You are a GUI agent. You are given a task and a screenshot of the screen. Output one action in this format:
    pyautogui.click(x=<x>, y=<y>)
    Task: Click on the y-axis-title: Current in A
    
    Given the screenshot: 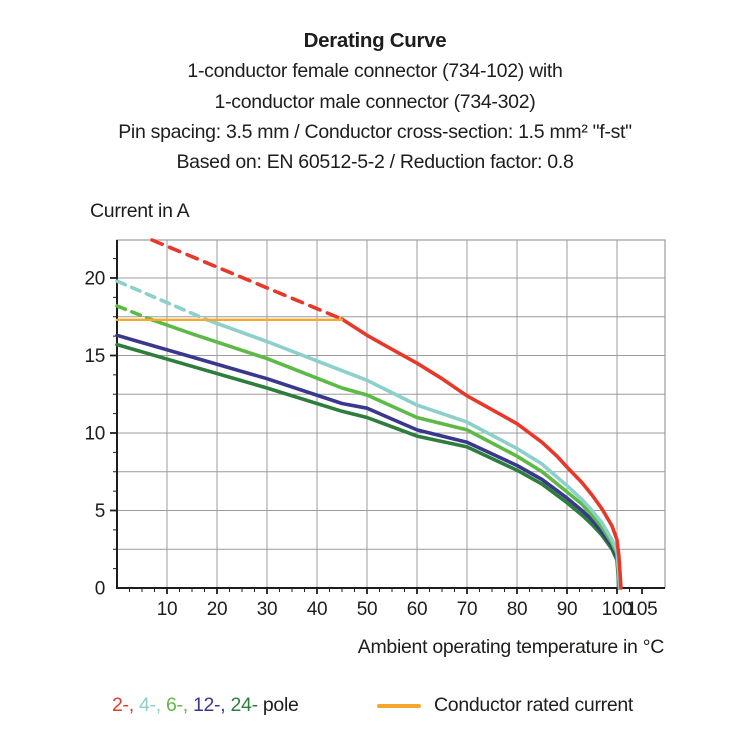 What is the action you would take?
    pyautogui.click(x=140, y=211)
    